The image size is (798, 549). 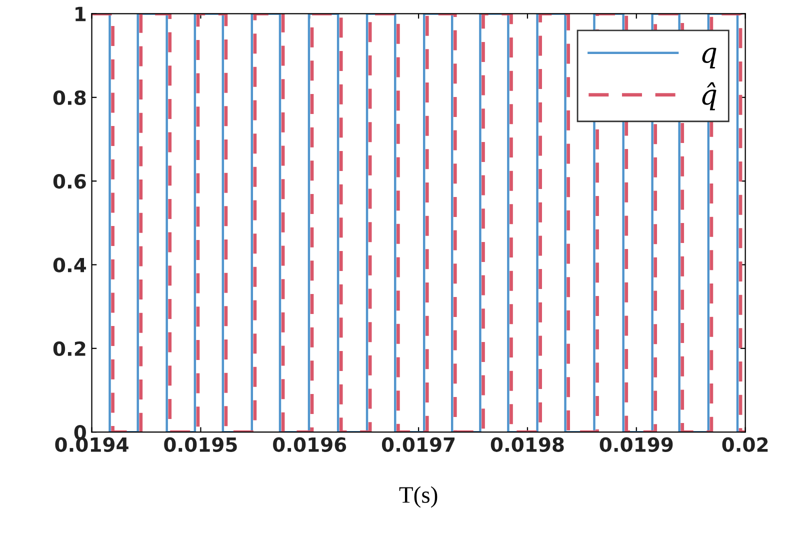 I want to click on x-tick-label: 0.0195, so click(x=200, y=444).